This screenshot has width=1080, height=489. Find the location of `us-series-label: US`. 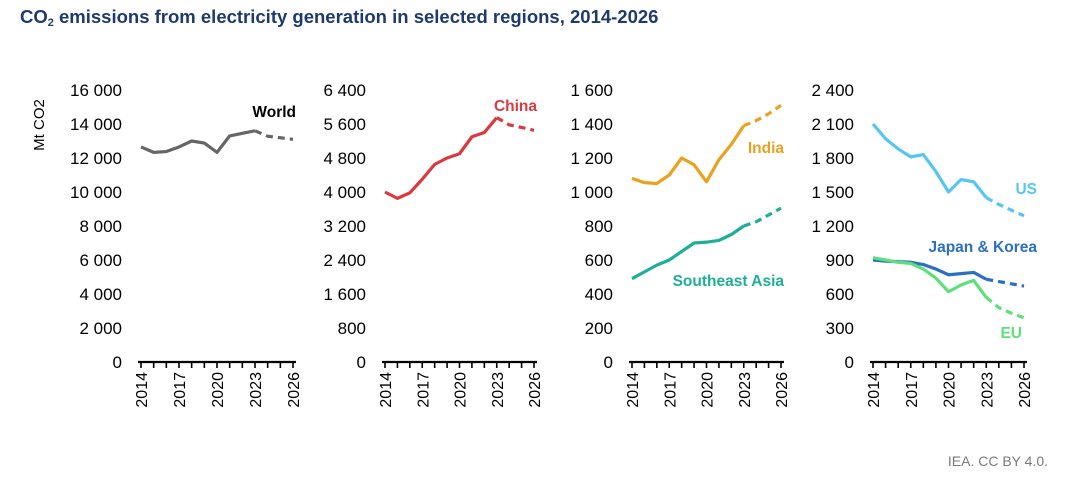

us-series-label: US is located at coordinates (1026, 189).